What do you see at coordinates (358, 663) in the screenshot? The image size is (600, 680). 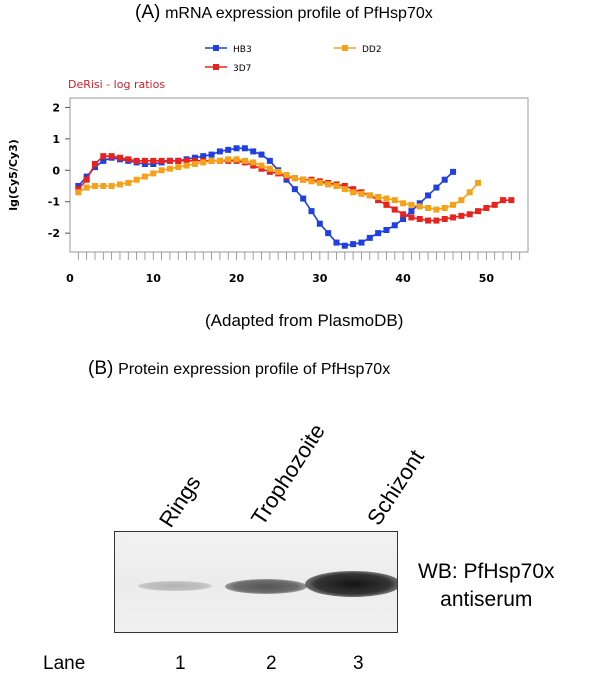 I see `lane-number-3: 3` at bounding box center [358, 663].